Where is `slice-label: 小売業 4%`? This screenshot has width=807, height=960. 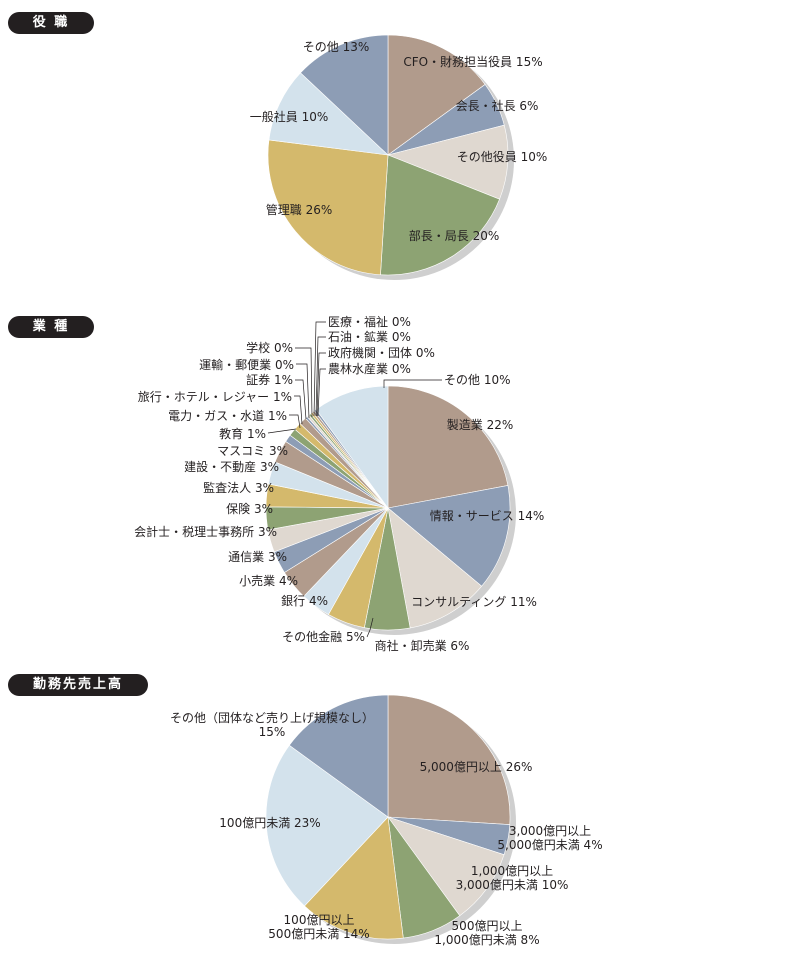
slice-label: 小売業 4% is located at coordinates (268, 580).